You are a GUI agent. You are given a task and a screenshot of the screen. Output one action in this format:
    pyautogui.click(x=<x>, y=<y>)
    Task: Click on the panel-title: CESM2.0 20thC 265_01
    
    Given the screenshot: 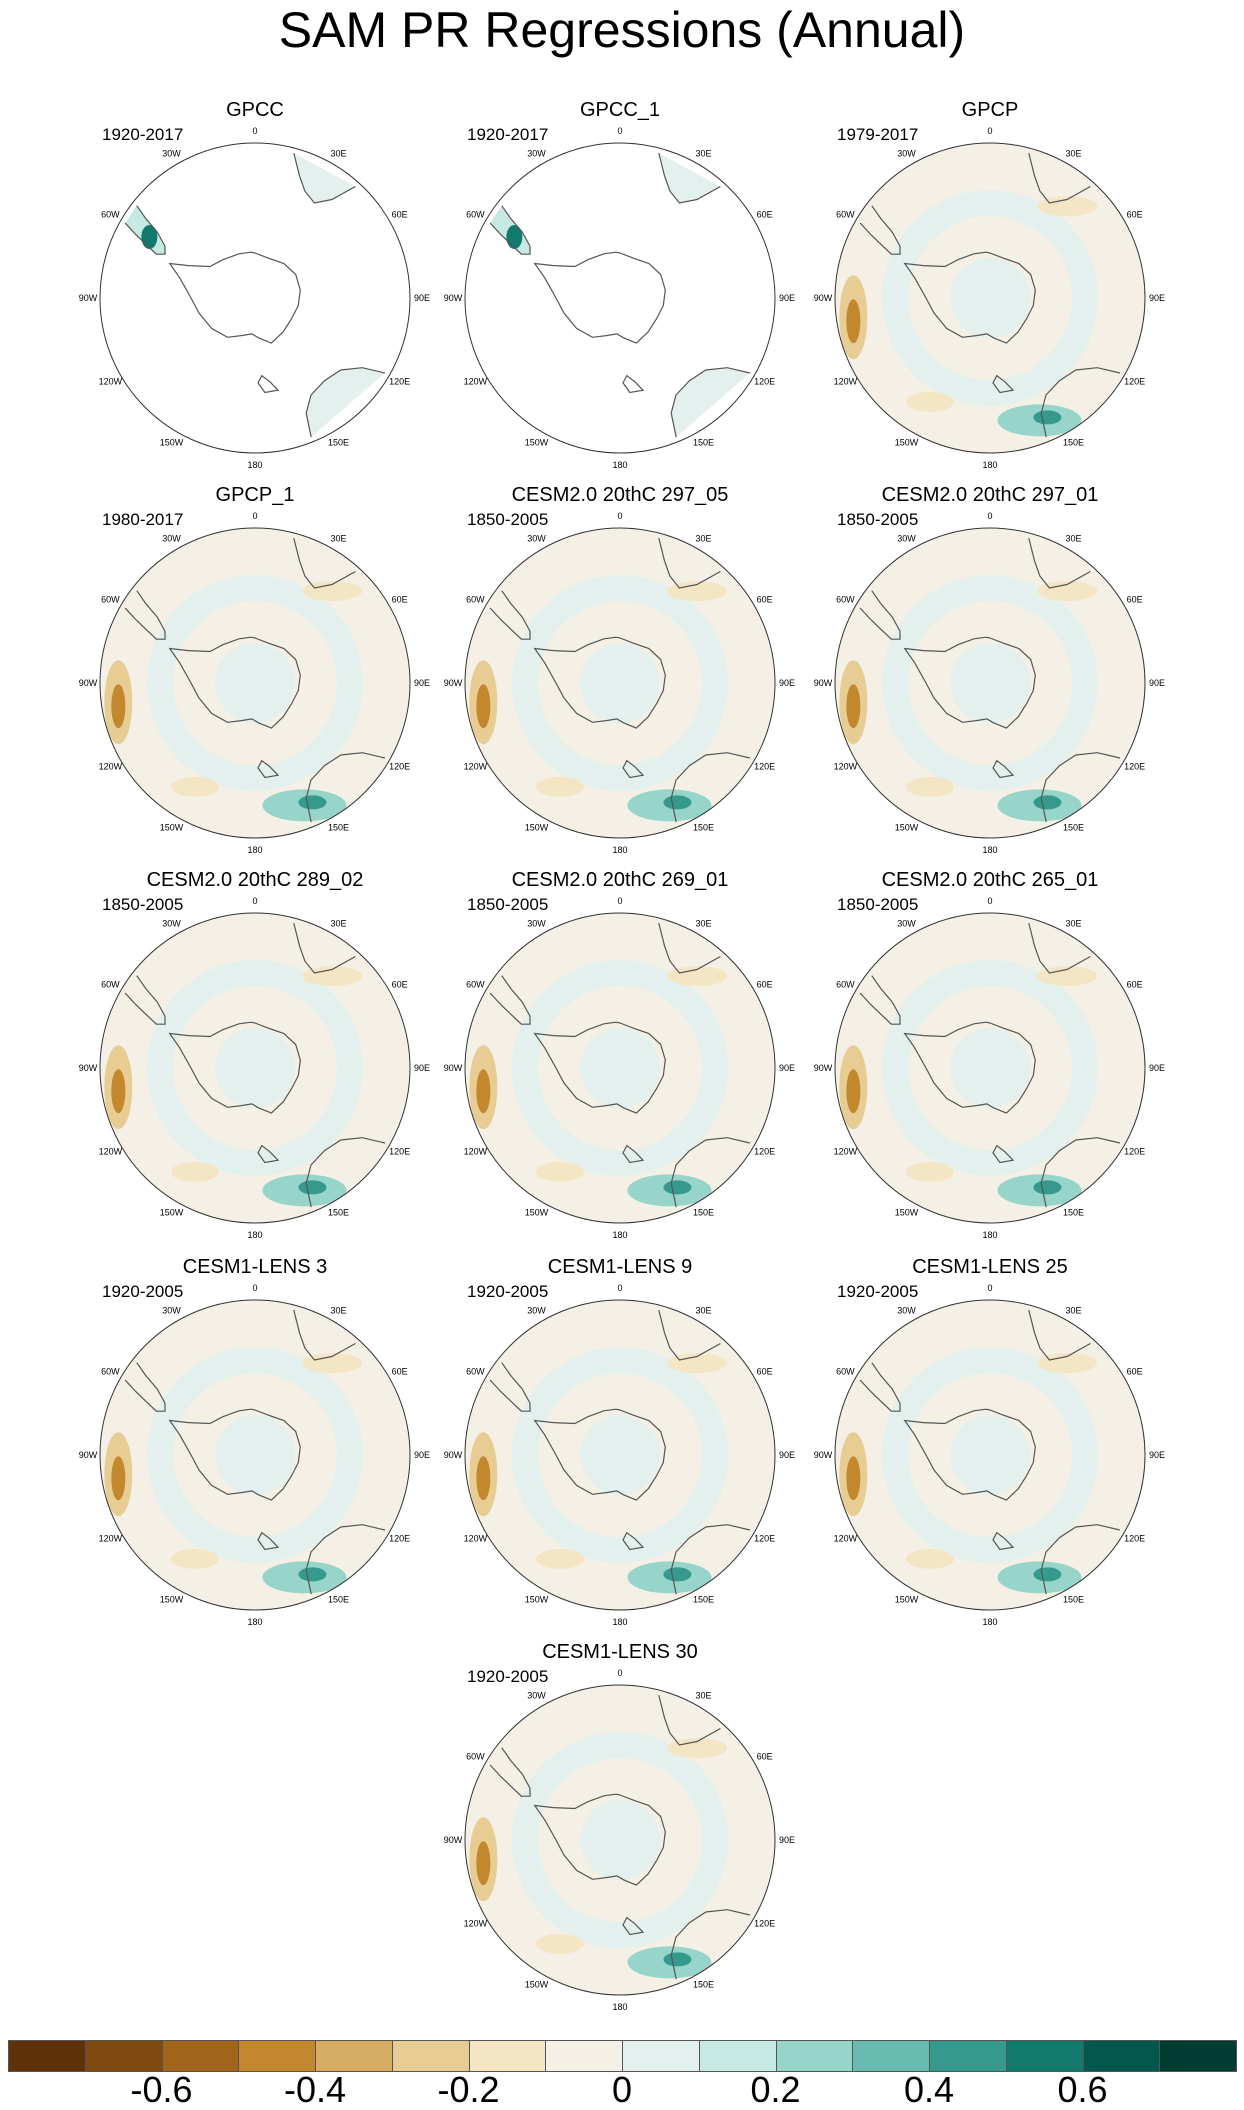 What is the action you would take?
    pyautogui.click(x=990, y=880)
    